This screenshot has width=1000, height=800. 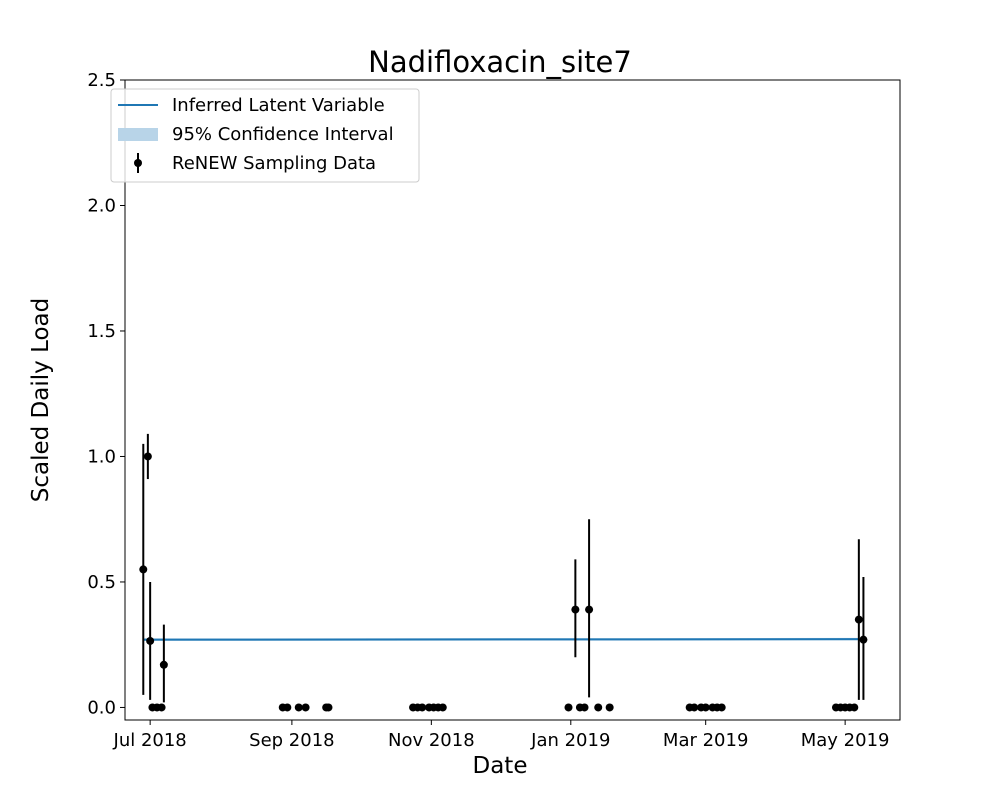 What do you see at coordinates (500, 62) in the screenshot?
I see `chart-title: Nadifloxacin_site7` at bounding box center [500, 62].